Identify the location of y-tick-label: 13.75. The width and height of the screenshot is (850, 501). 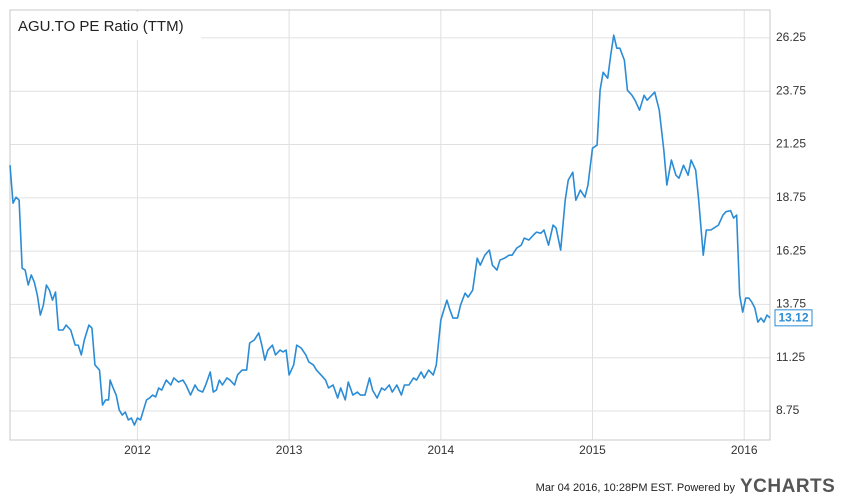
(791, 304).